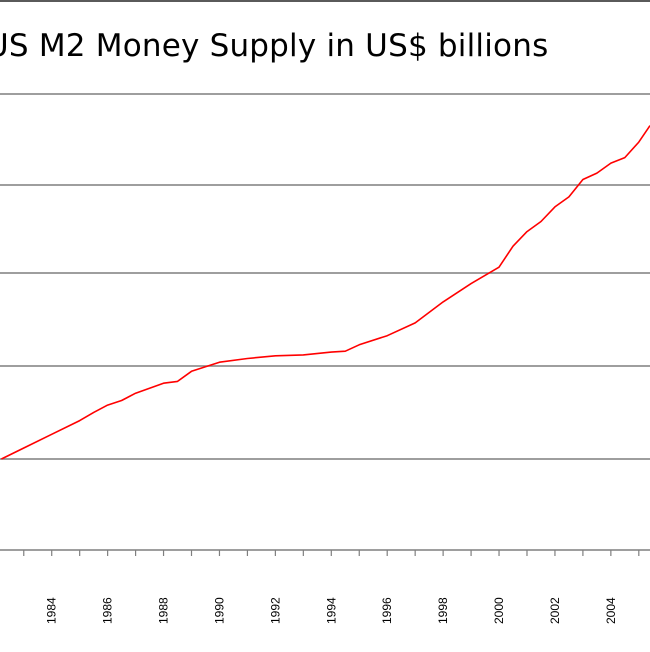 The width and height of the screenshot is (650, 652). What do you see at coordinates (443, 610) in the screenshot?
I see `x-tick-label-1998: 1998` at bounding box center [443, 610].